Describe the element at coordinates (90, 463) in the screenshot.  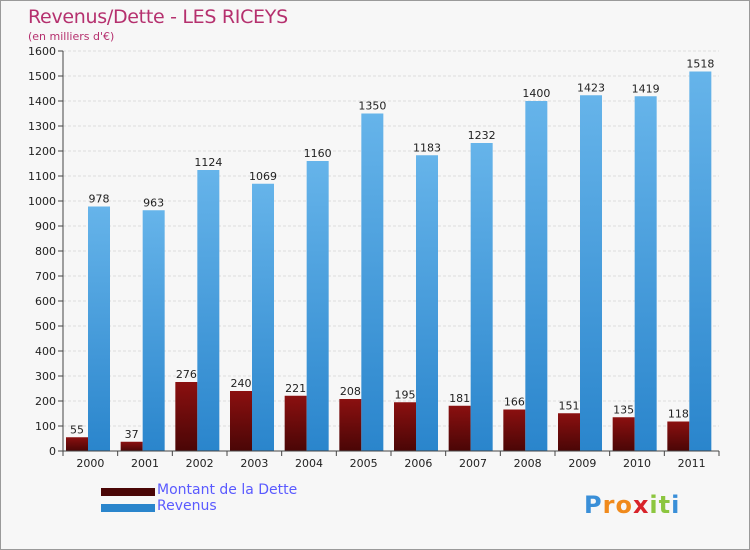
I see `x-tick-label: 2000` at that location.